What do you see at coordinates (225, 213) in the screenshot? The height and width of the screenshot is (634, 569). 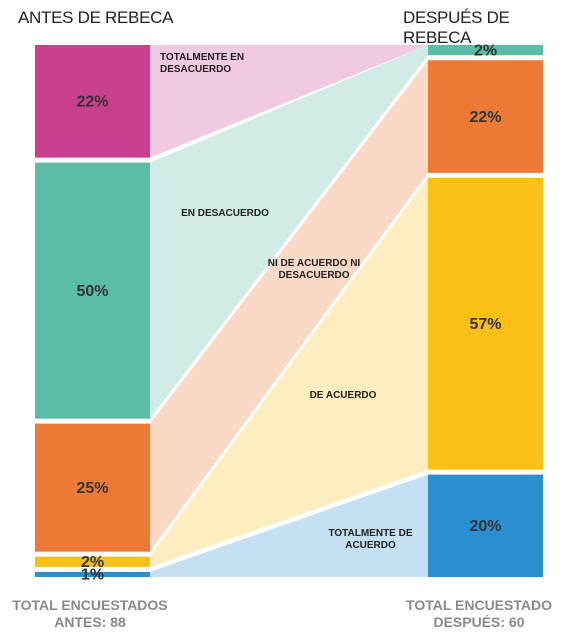 I see `series-label: EN DESACUERDO` at bounding box center [225, 213].